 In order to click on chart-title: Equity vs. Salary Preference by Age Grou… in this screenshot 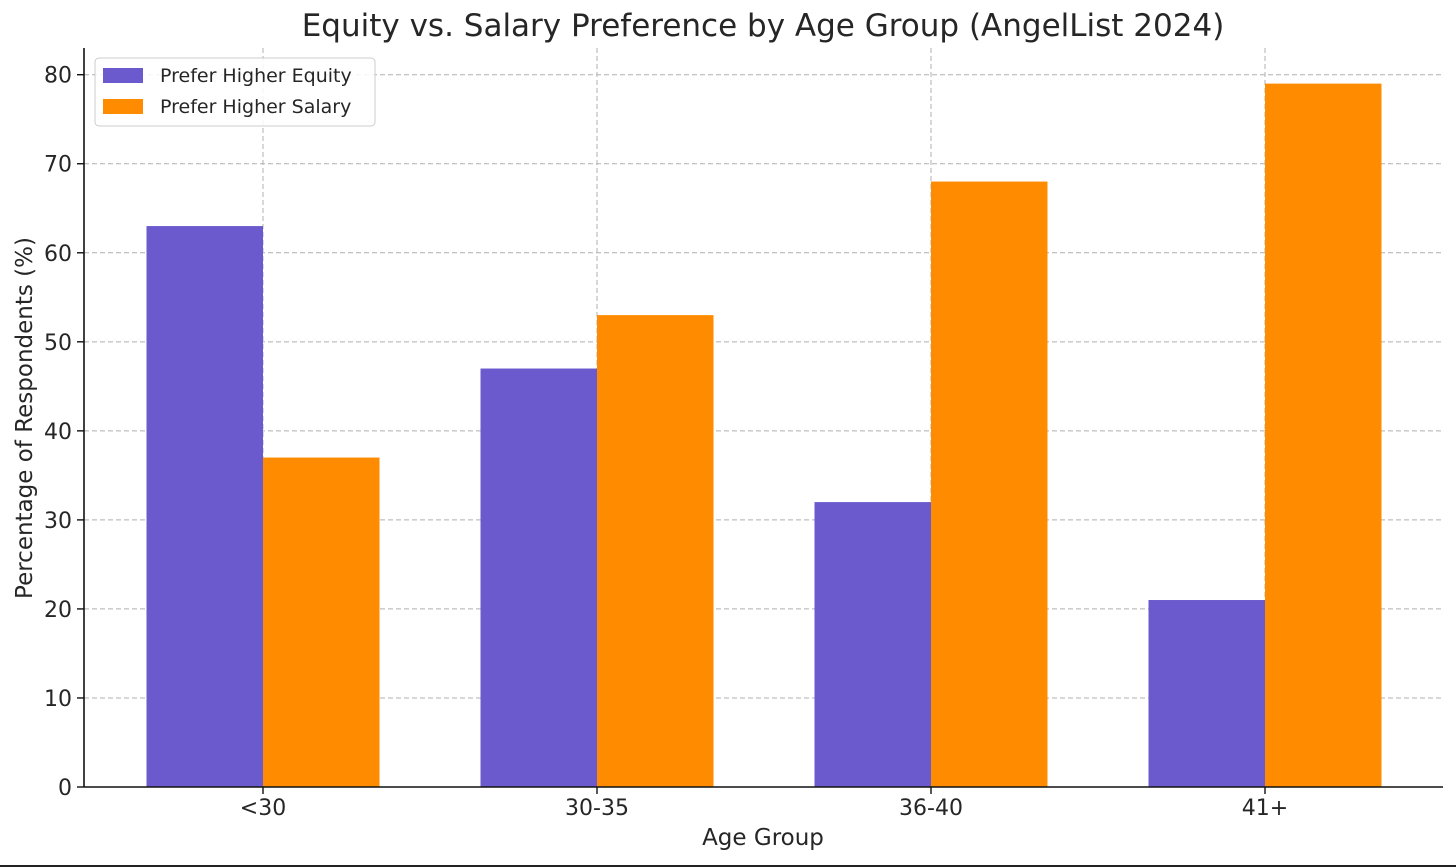, I will do `click(763, 26)`.